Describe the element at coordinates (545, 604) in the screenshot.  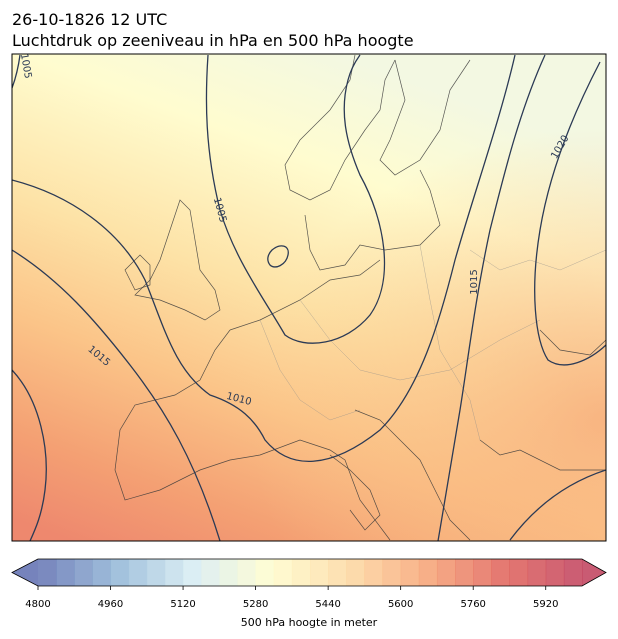
I see `colorbar-tick-label: 5920` at that location.